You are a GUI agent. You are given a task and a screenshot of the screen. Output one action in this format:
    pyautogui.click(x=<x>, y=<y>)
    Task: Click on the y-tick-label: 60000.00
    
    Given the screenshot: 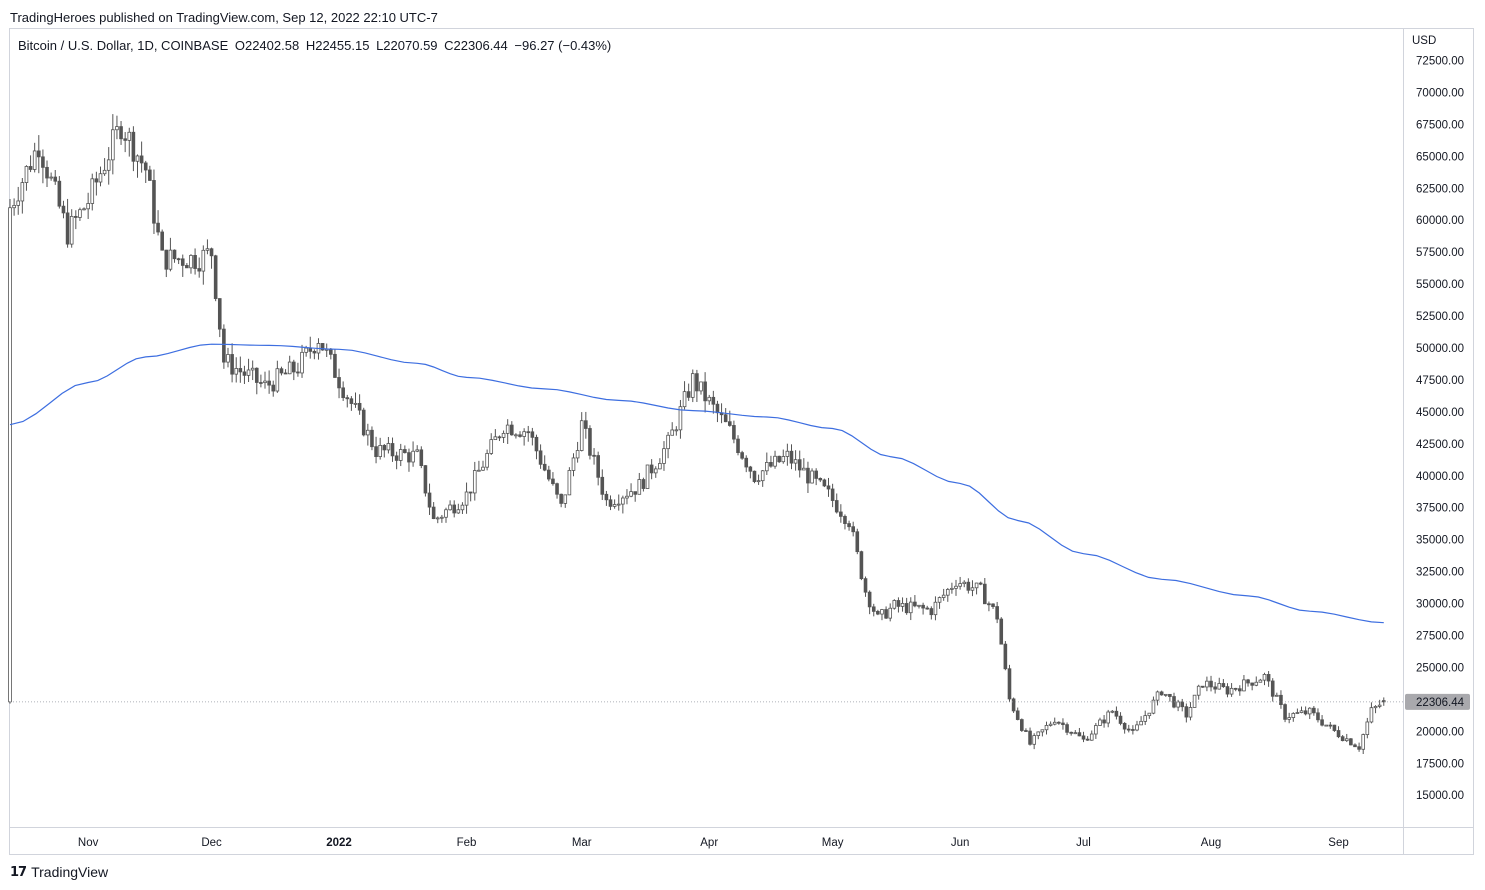 What is the action you would take?
    pyautogui.click(x=1440, y=221)
    